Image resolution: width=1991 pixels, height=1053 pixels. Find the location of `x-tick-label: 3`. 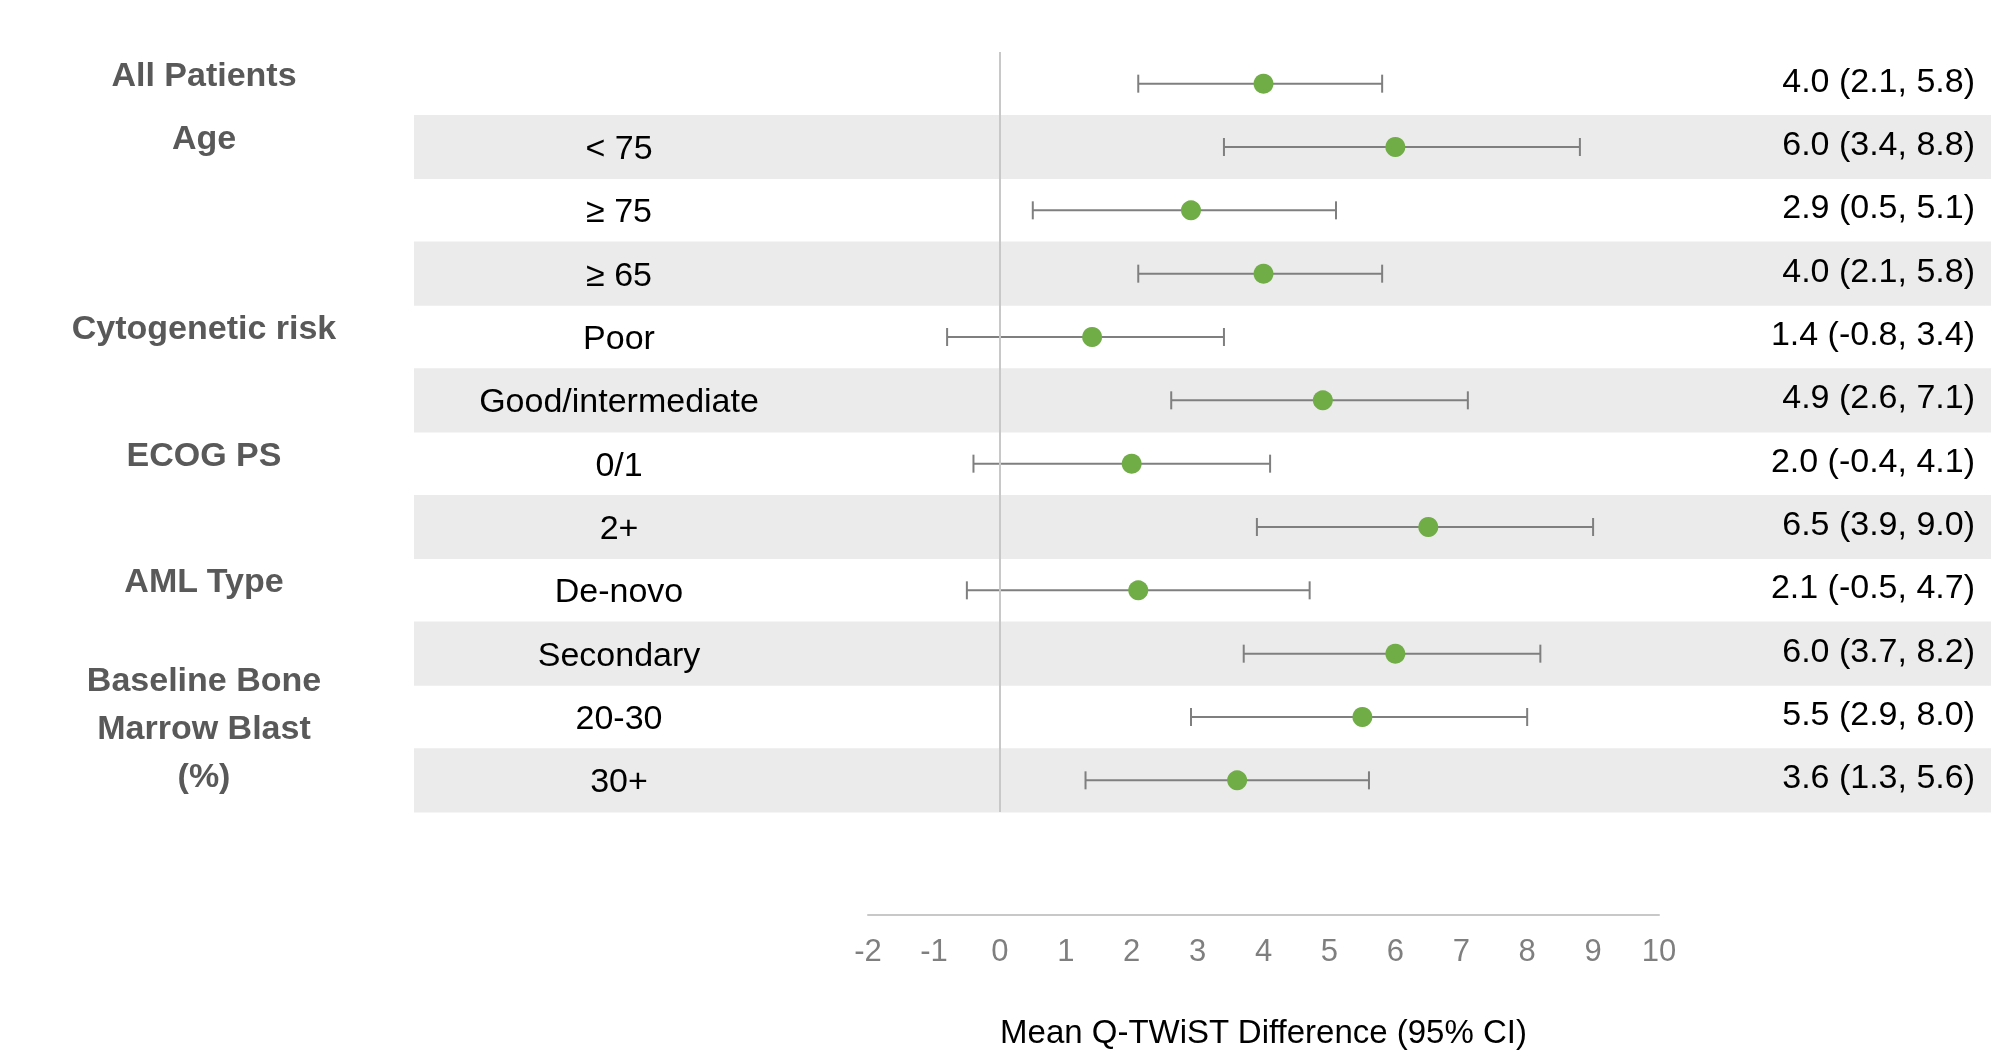

x-tick-label: 3 is located at coordinates (1197, 950).